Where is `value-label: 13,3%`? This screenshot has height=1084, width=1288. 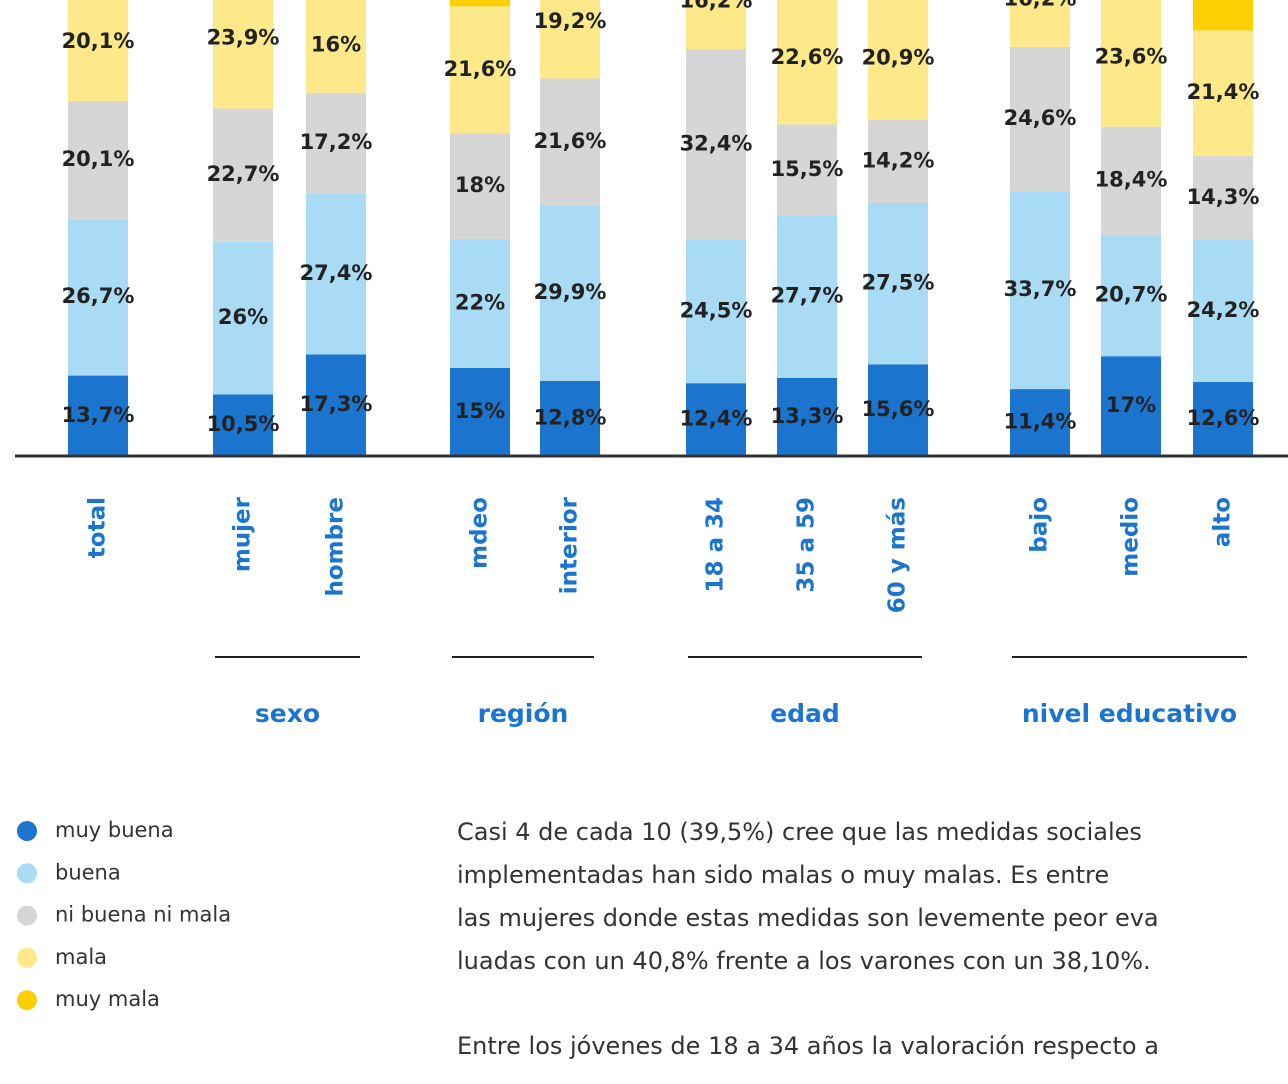
value-label: 13,3% is located at coordinates (807, 416).